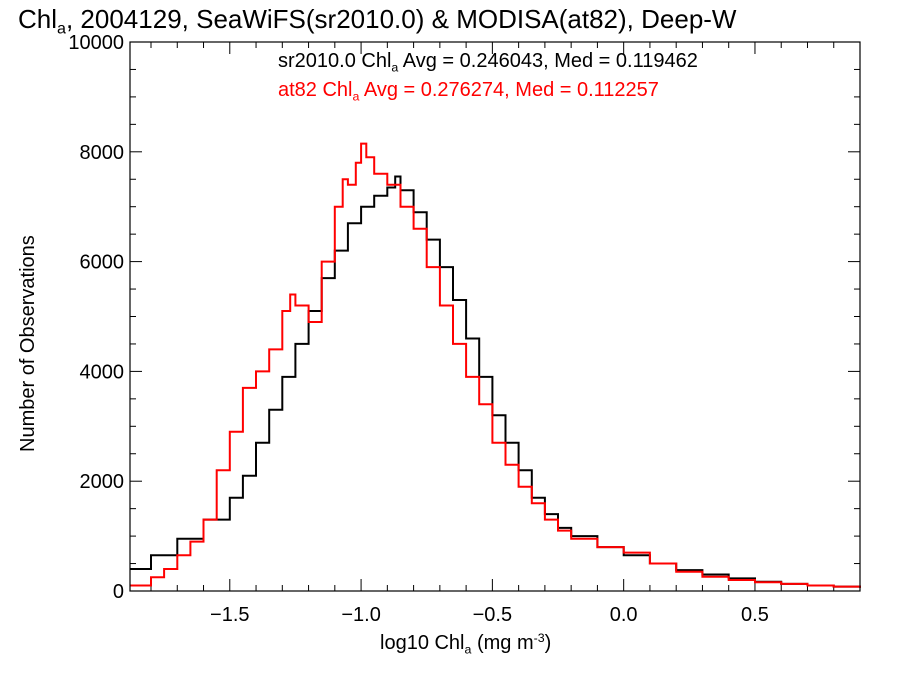 Image resolution: width=900 pixels, height=675 pixels. What do you see at coordinates (118, 592) in the screenshot?
I see `y-tick-label: 0` at bounding box center [118, 592].